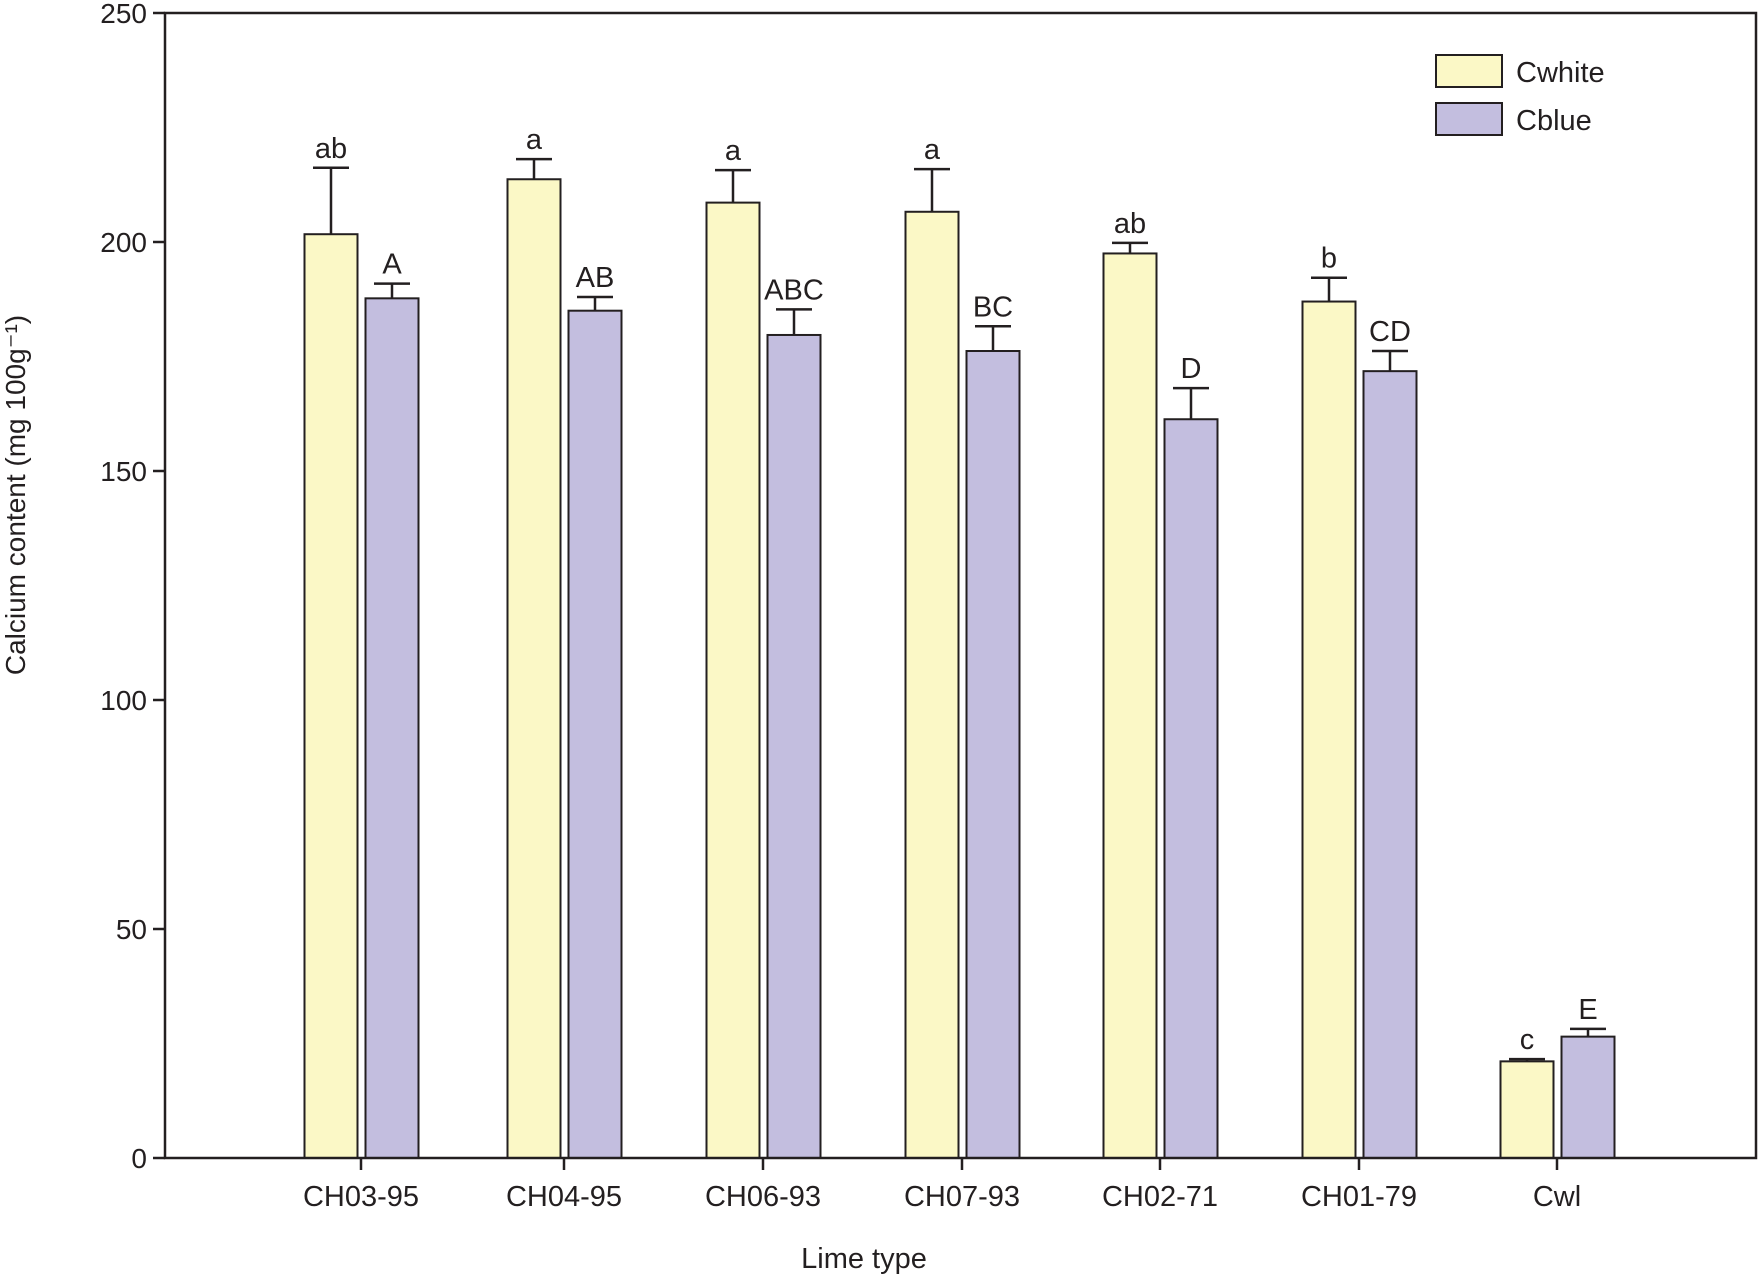  Describe the element at coordinates (993, 307) in the screenshot. I see `significance-letter: BC` at that location.